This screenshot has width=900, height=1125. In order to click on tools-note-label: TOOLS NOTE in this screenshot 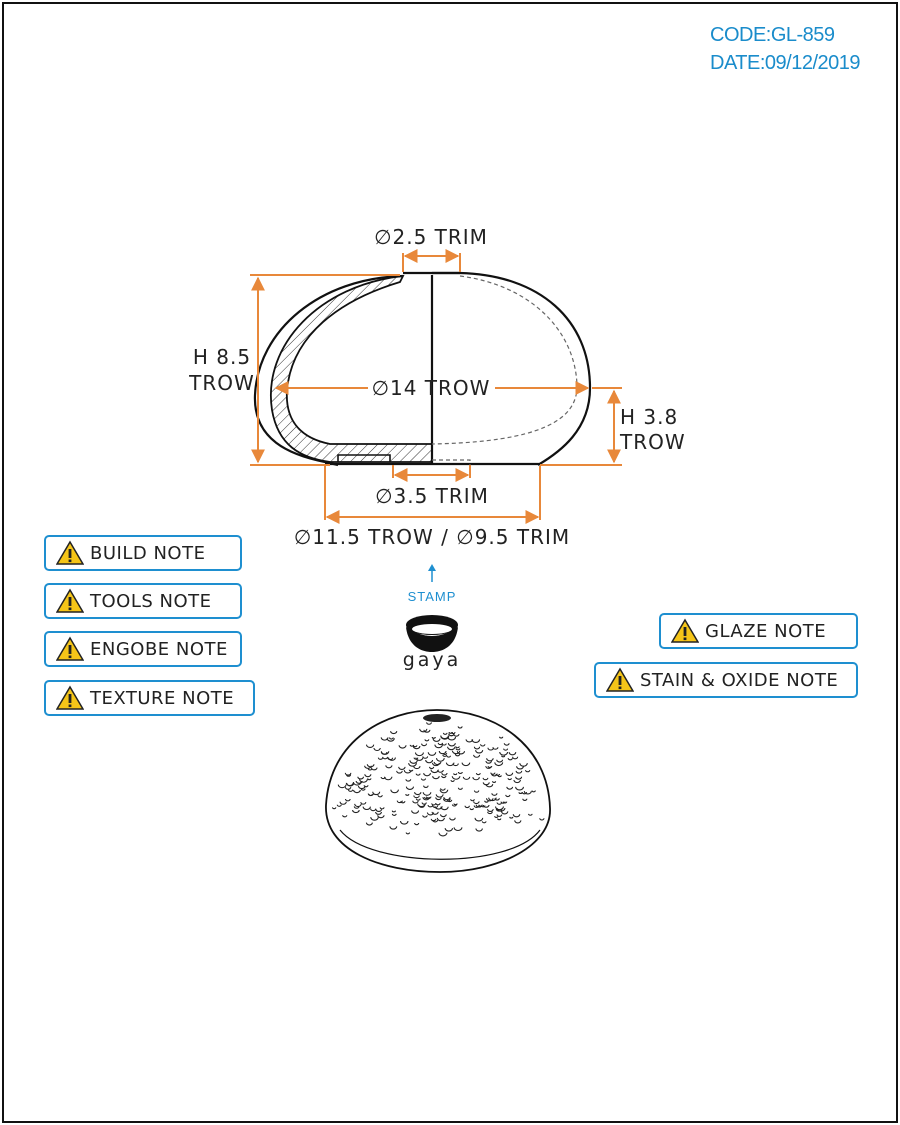, I will do `click(151, 601)`.